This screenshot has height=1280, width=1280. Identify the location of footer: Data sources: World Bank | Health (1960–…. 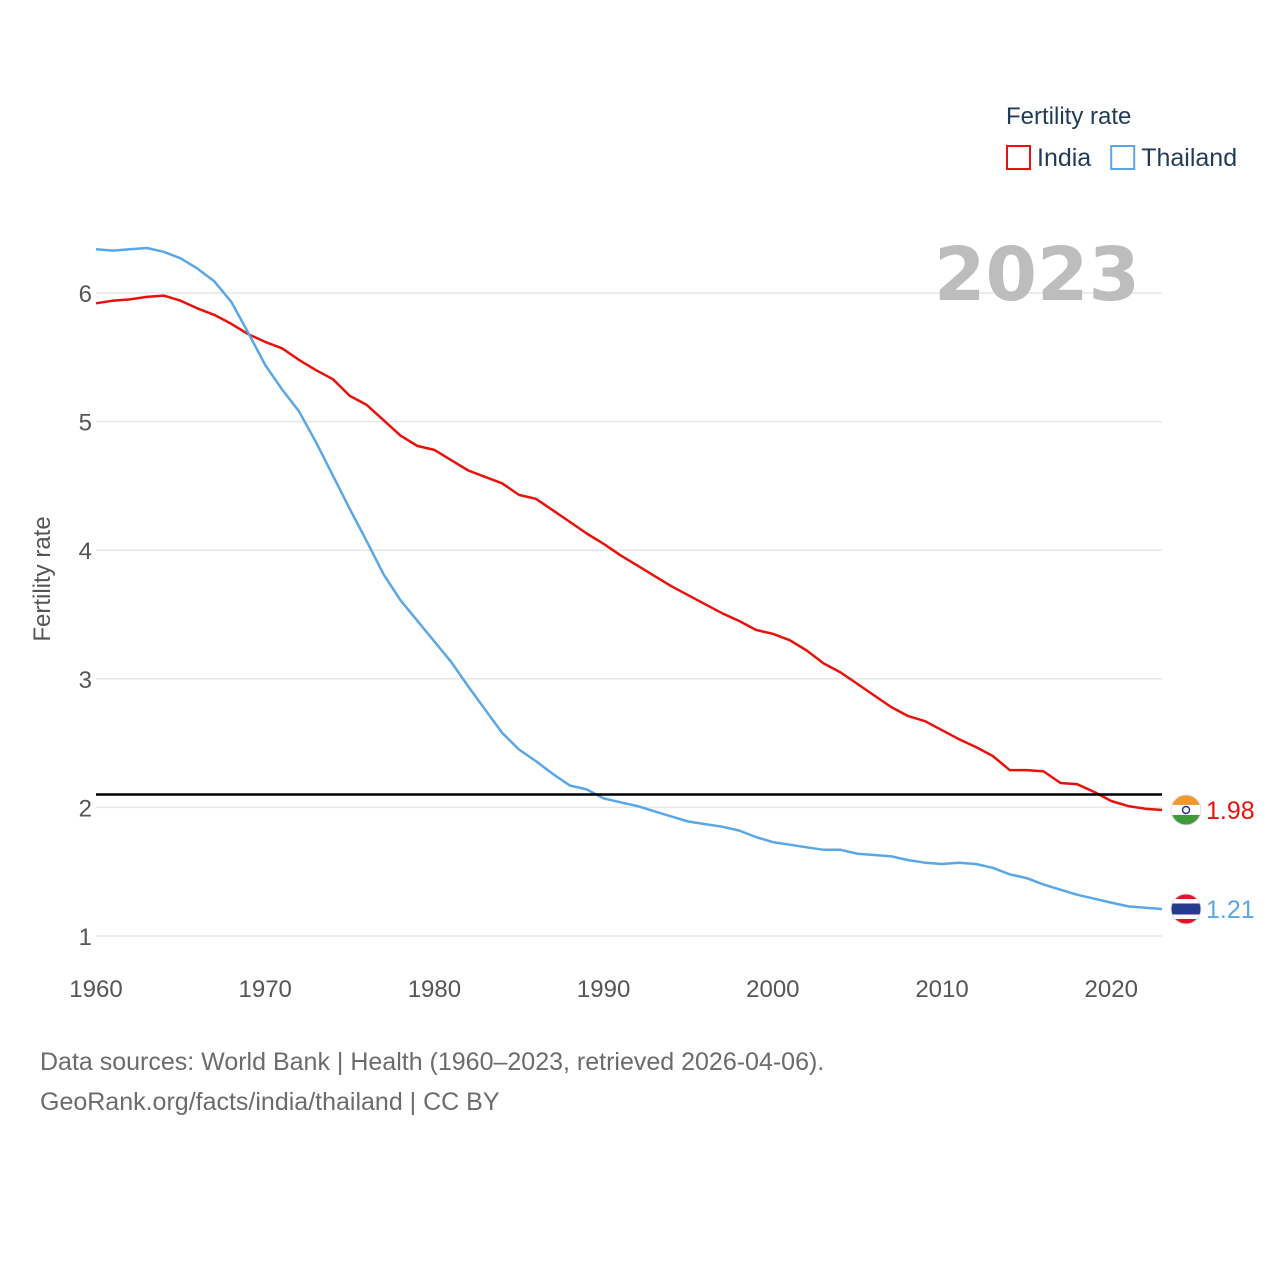
(432, 1082).